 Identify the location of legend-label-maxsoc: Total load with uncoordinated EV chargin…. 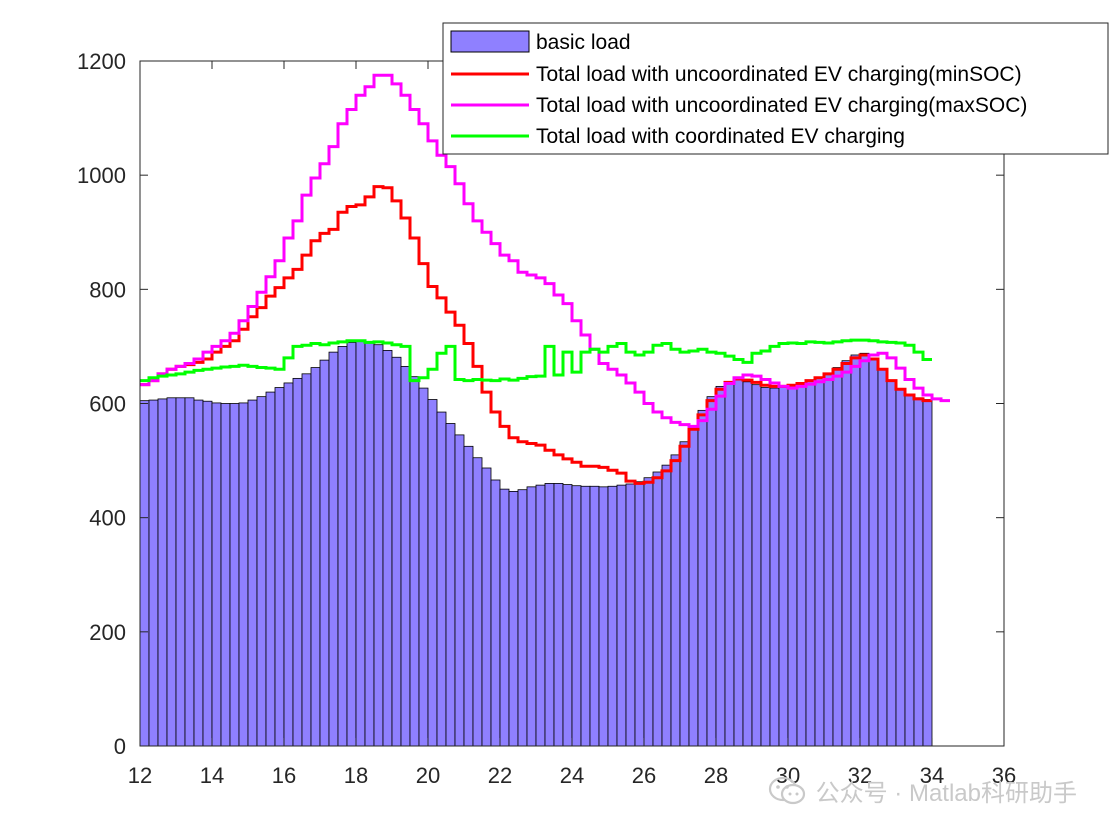
(781, 105).